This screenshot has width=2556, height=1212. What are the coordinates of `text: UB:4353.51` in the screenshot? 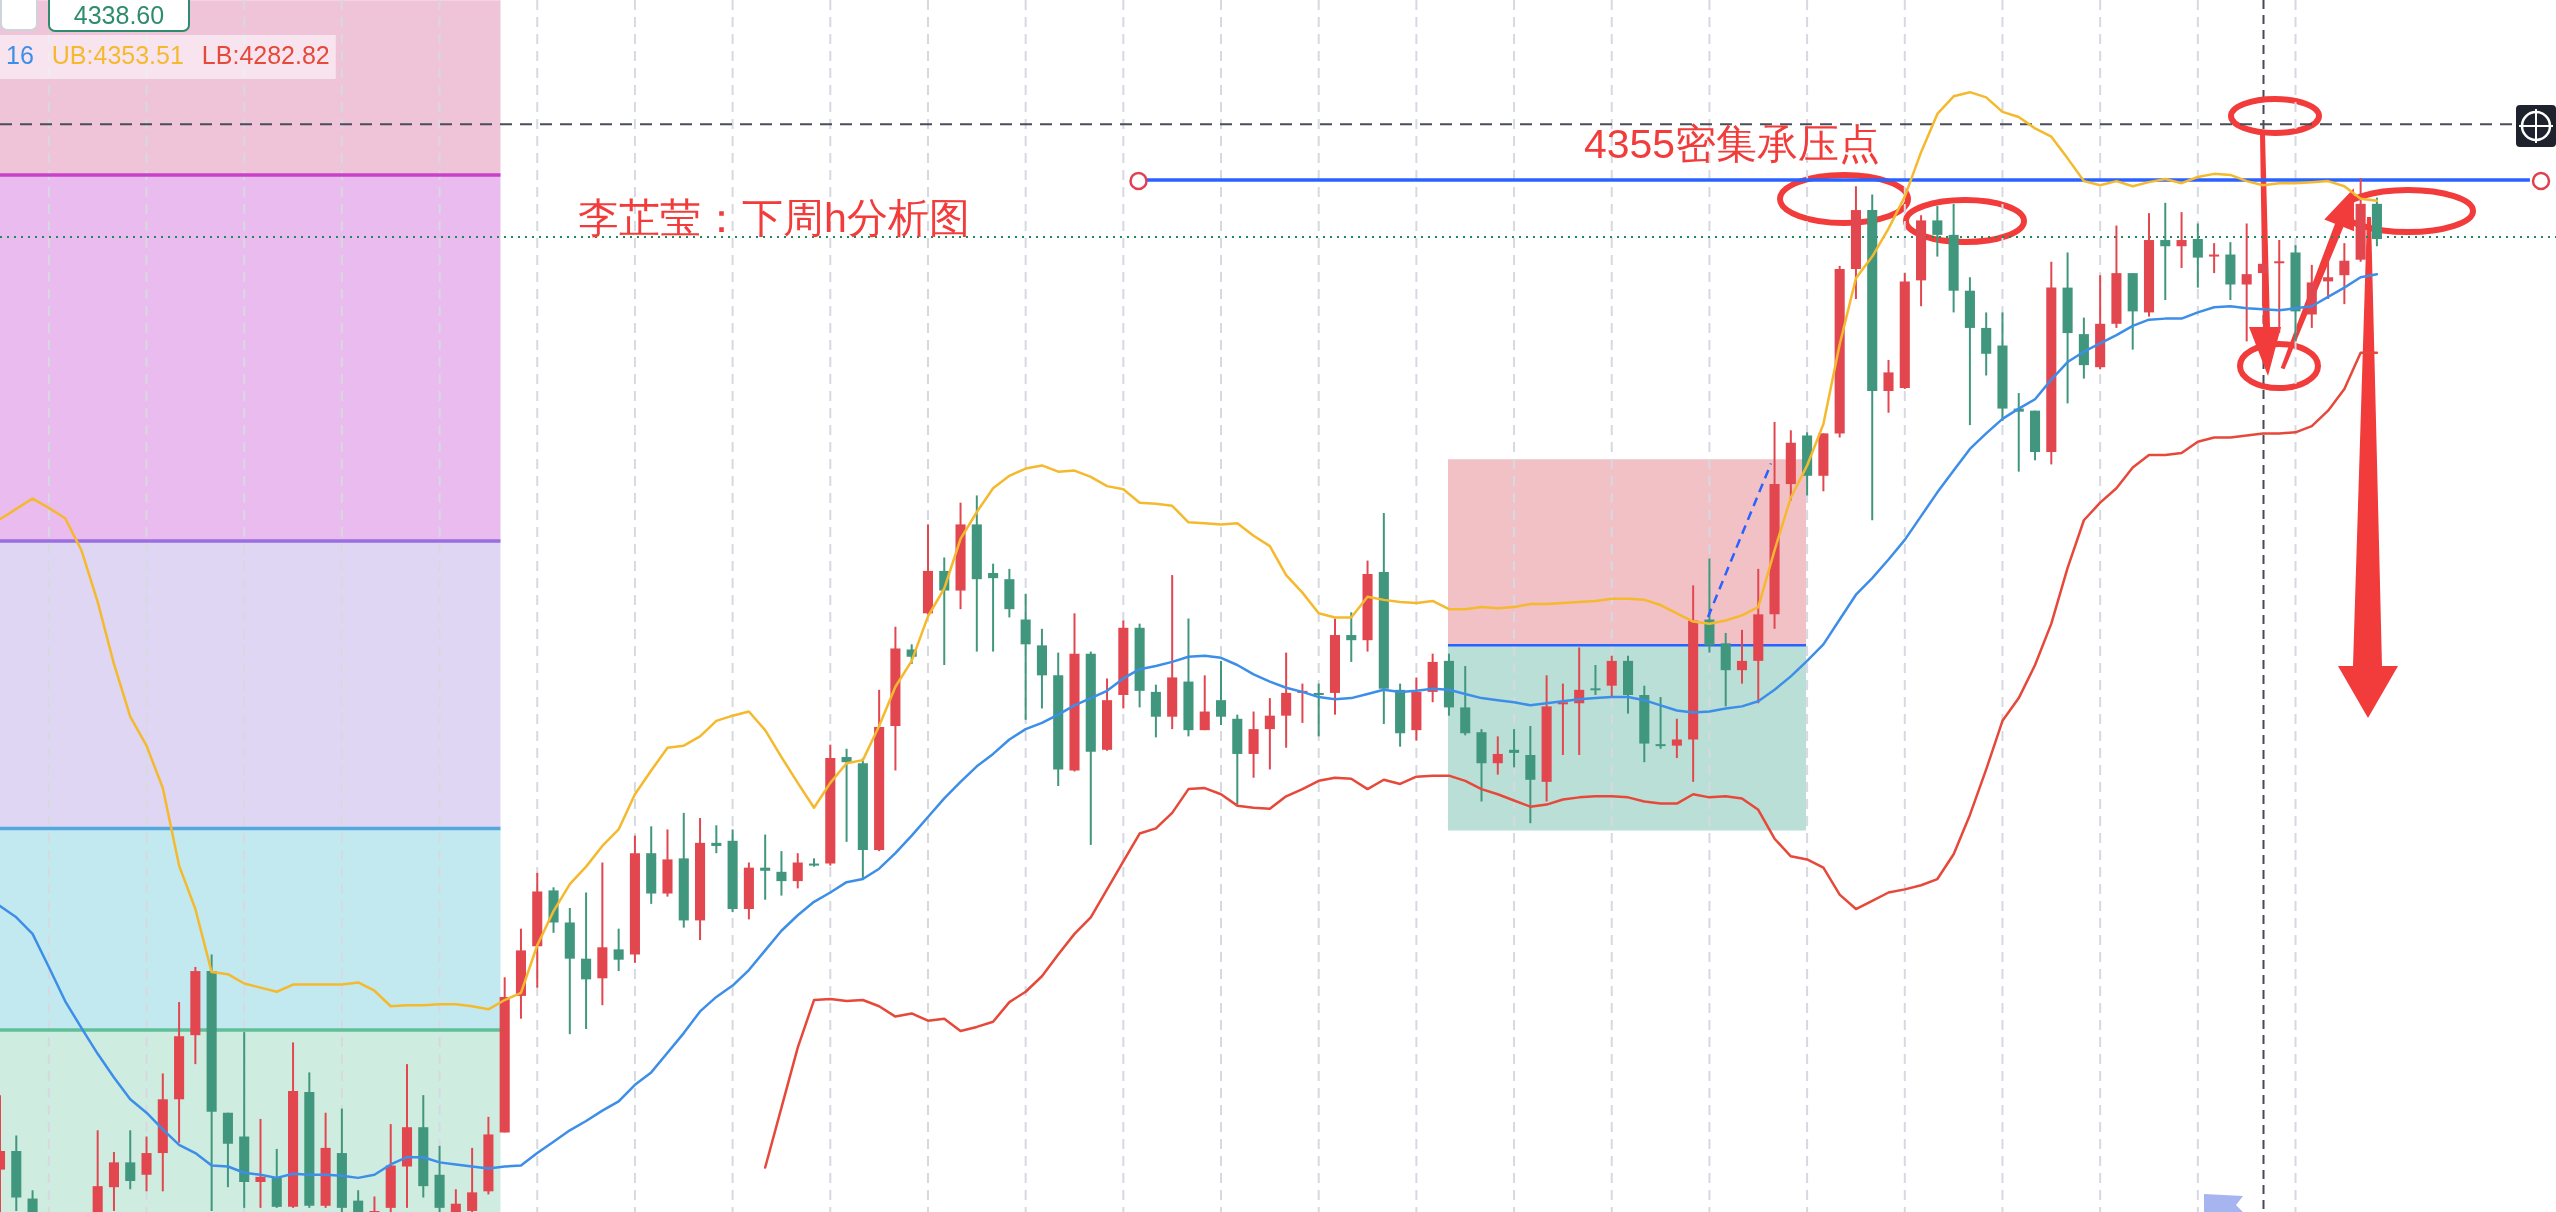 It's located at (117, 54).